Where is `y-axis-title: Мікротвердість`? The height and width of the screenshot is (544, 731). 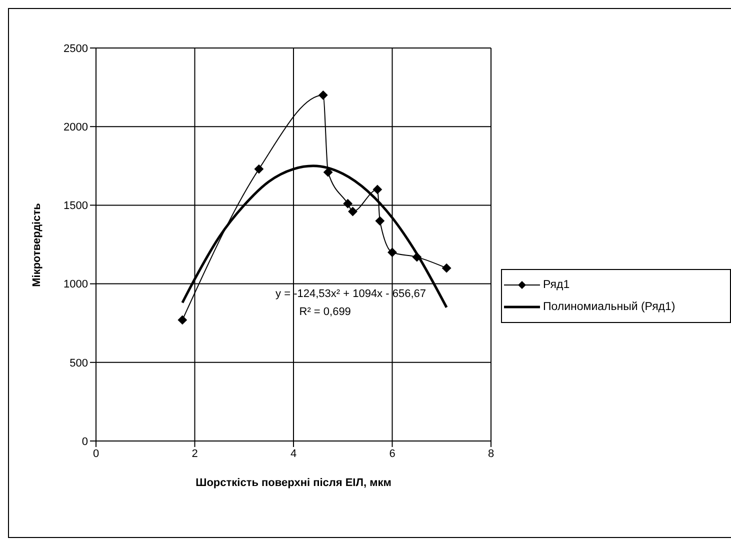
y-axis-title: Мікротвердість is located at coordinates (37, 244).